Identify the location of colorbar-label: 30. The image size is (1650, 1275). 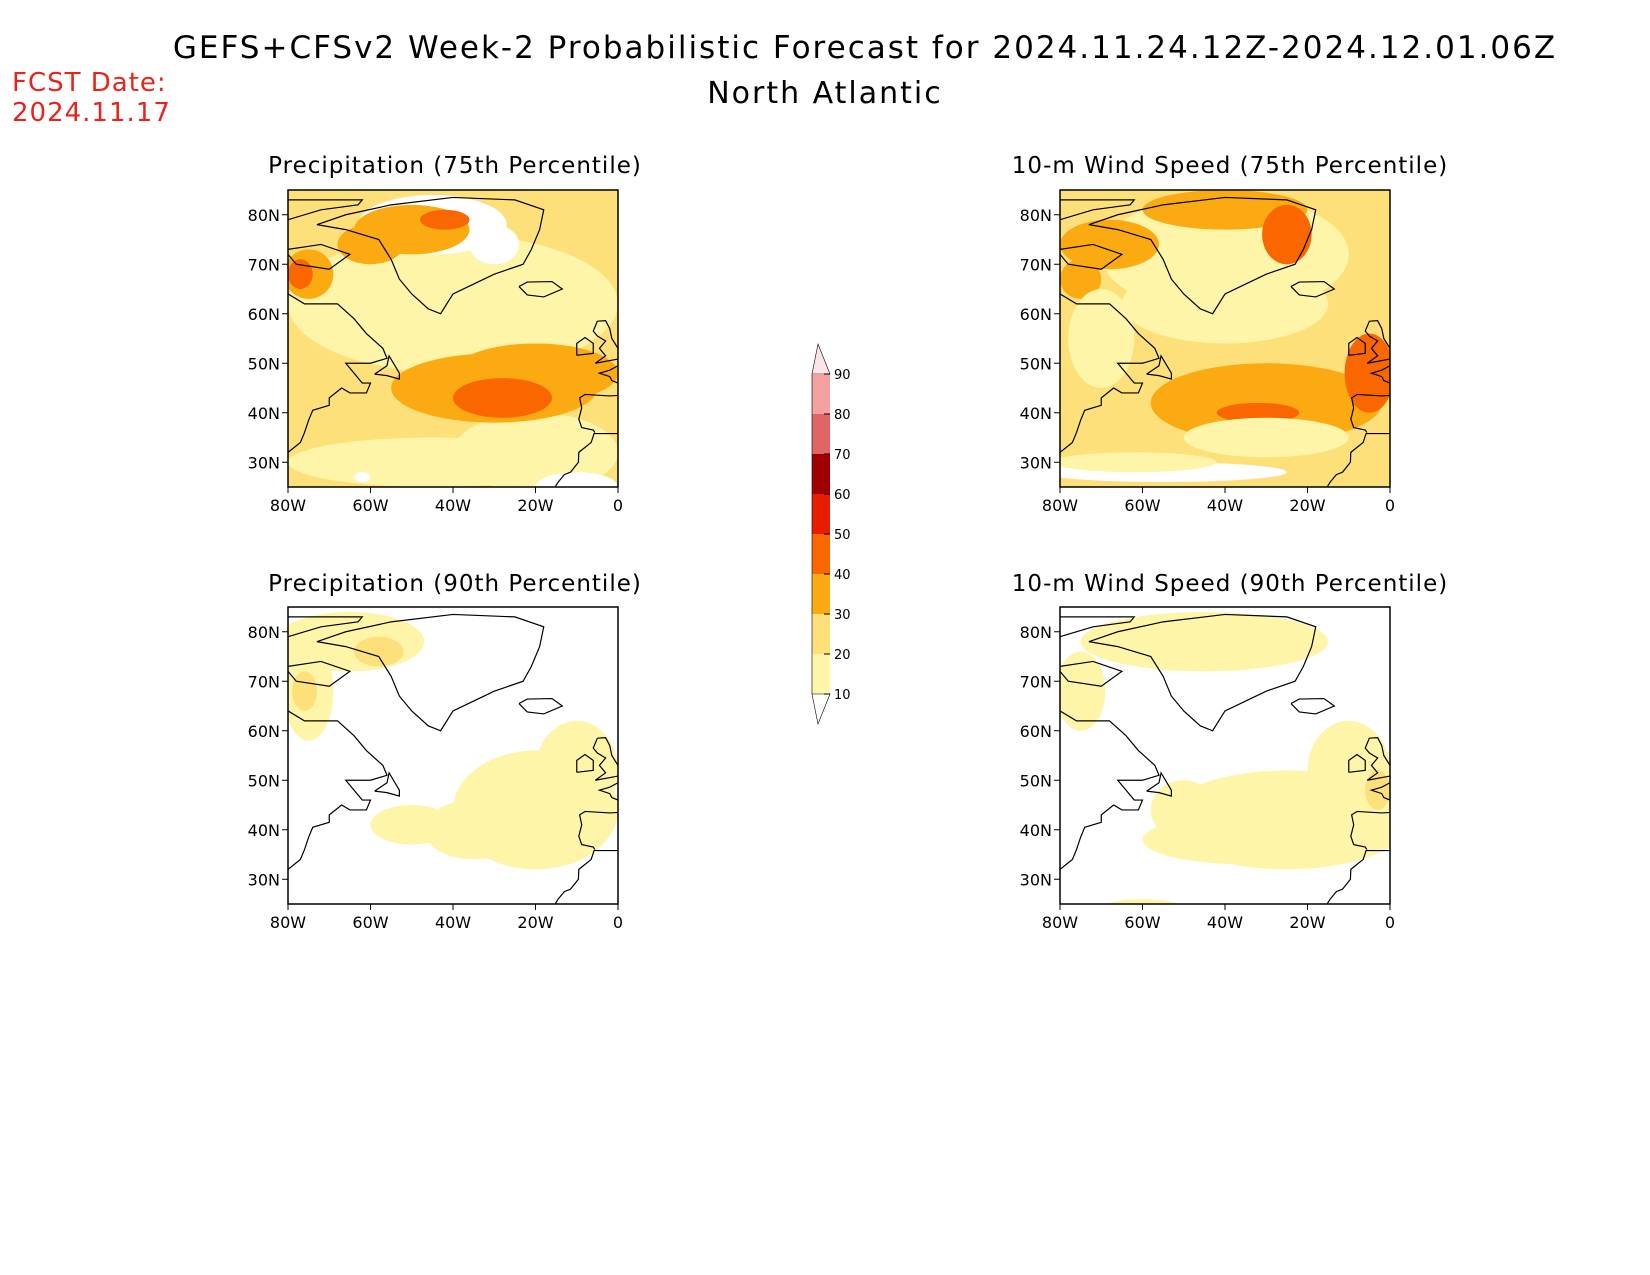
(842, 615).